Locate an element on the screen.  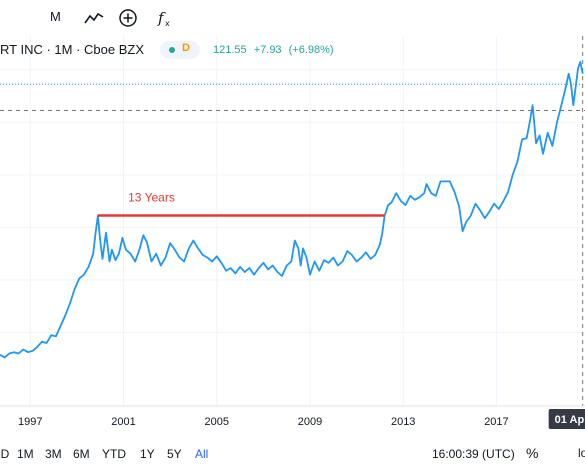
log-scale-button: lo is located at coordinates (581, 453).